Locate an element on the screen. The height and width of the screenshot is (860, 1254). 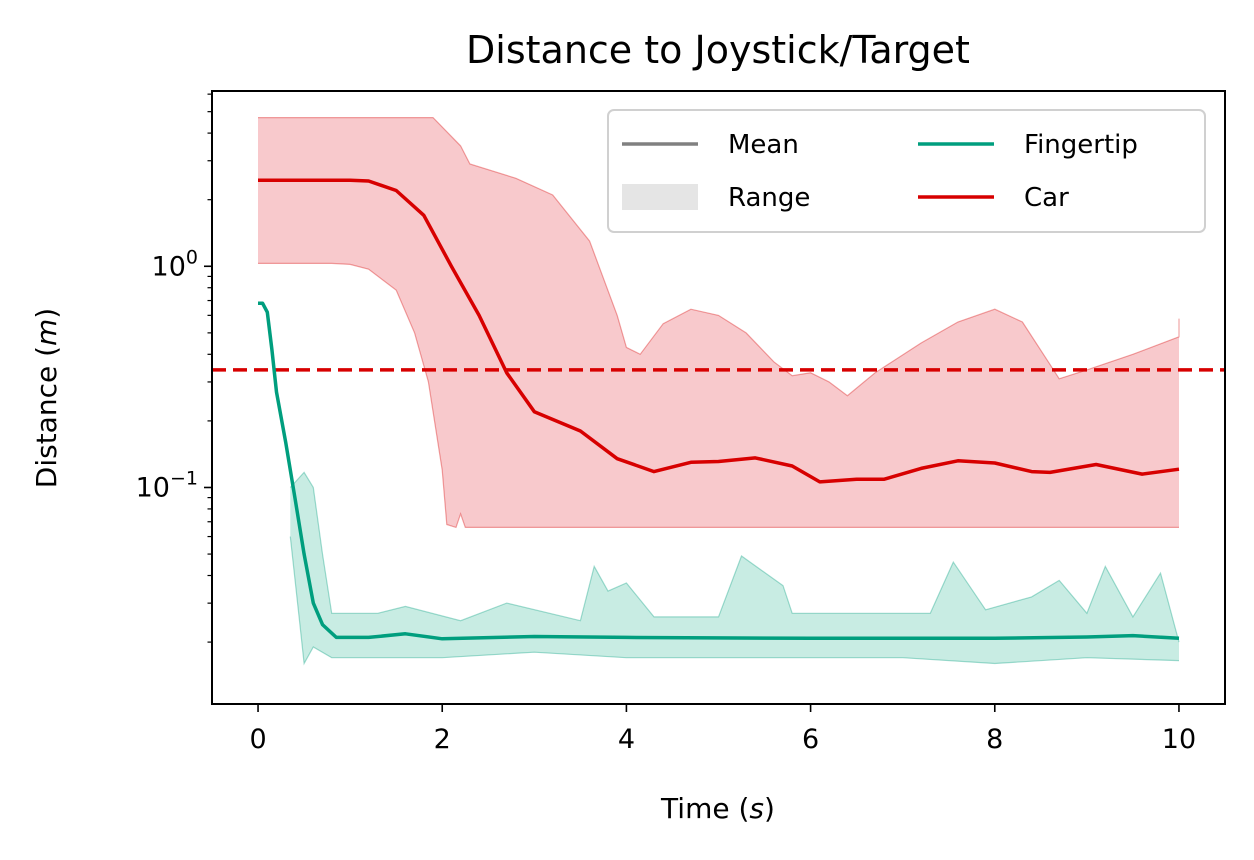
x-tick-label: 8 is located at coordinates (994, 739).